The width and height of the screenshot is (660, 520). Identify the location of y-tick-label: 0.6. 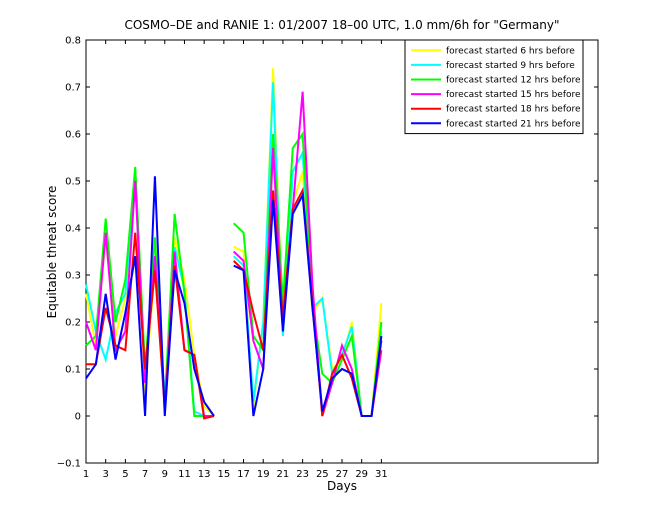
(73, 135).